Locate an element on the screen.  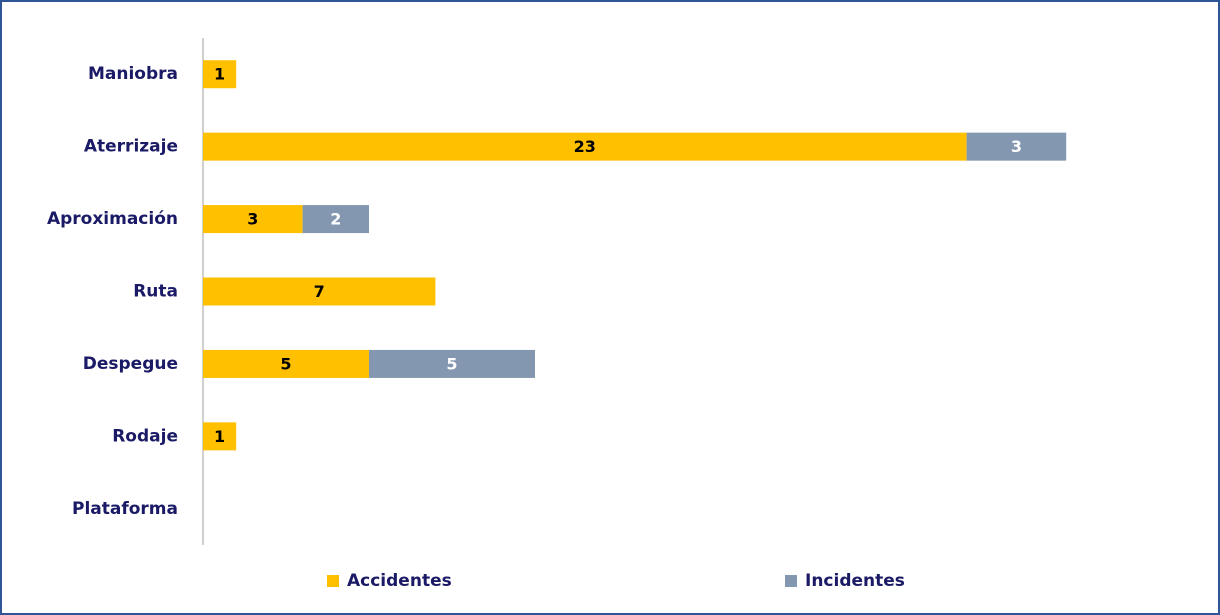
category-label: Ruta is located at coordinates (155, 292).